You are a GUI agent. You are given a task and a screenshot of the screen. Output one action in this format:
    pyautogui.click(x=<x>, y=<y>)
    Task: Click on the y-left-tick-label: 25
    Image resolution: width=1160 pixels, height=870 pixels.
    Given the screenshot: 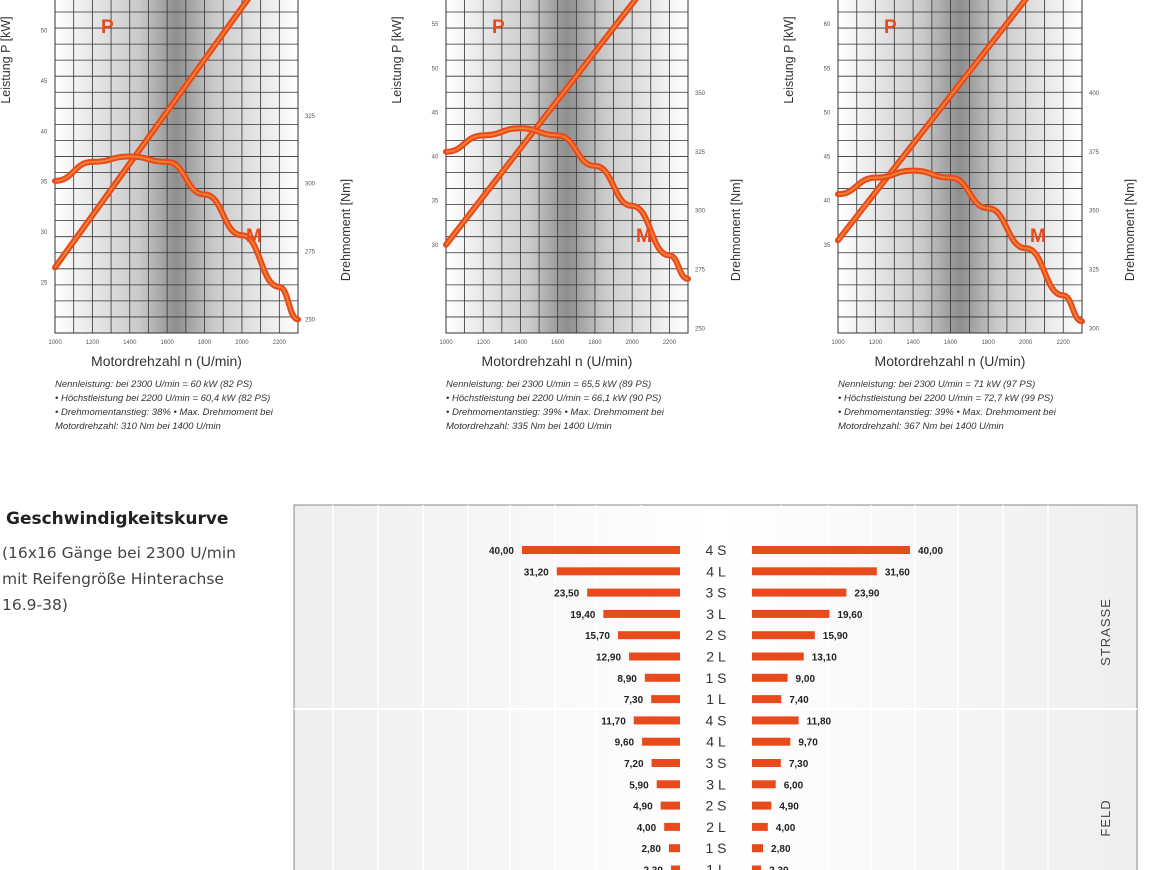 What is the action you would take?
    pyautogui.click(x=44, y=284)
    